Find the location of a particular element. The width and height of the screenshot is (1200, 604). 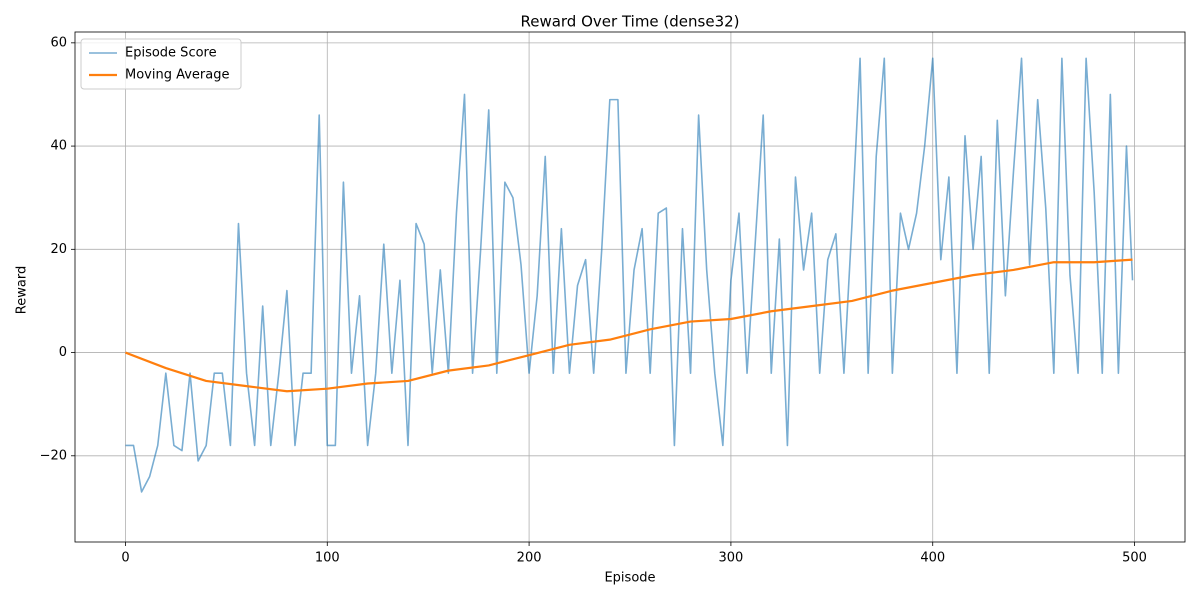

x-tick-label: 400 is located at coordinates (932, 558).